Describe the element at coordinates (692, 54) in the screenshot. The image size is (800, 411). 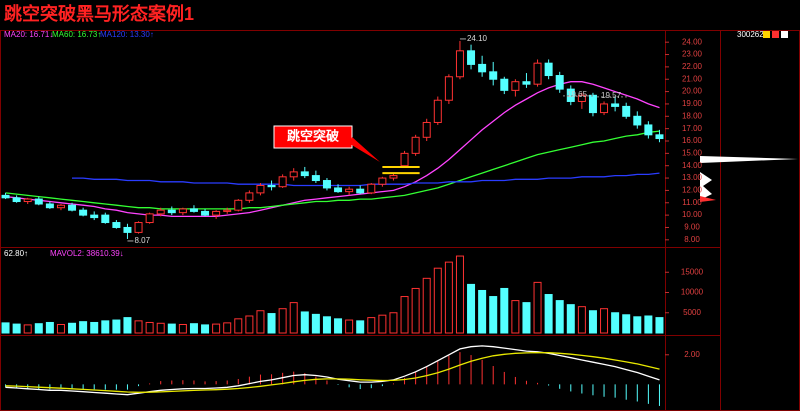
I see `y-tick-label: 23.00` at that location.